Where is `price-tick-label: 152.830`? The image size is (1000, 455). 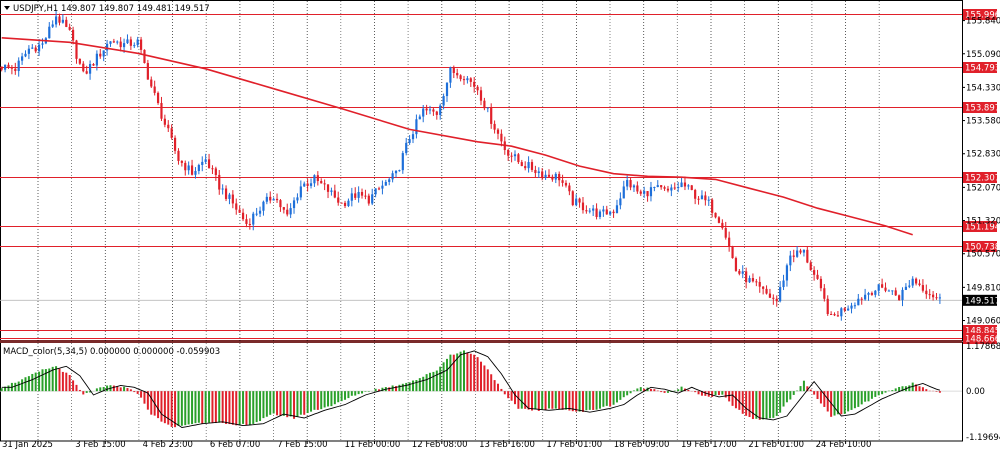 price-tick-label: 152.830 is located at coordinates (983, 155).